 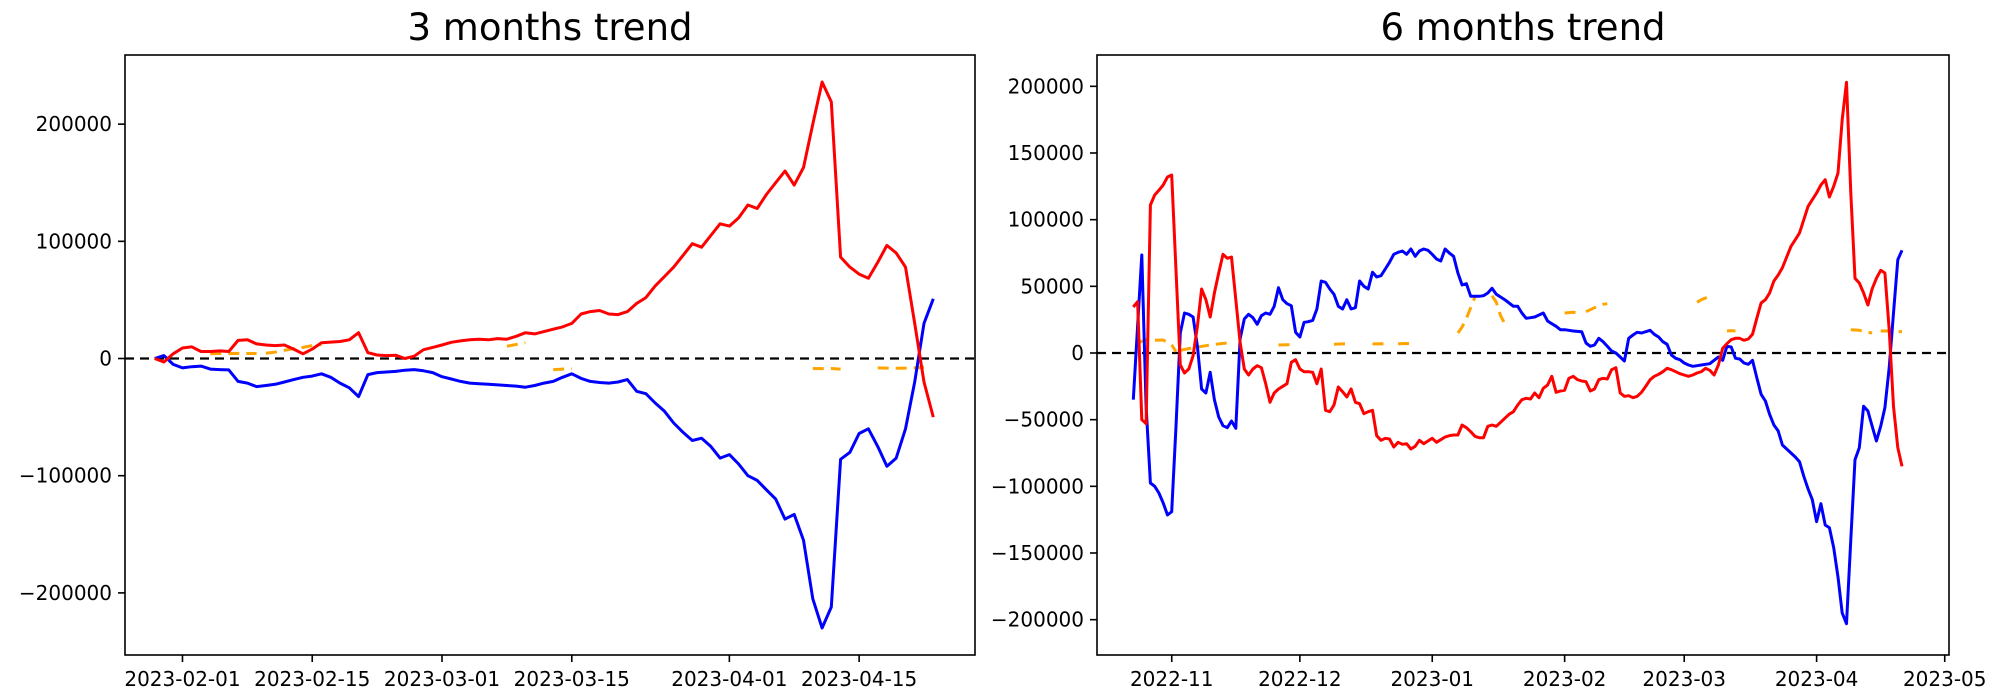 What do you see at coordinates (1684, 679) in the screenshot?
I see `x-tick-label: 2023-03` at bounding box center [1684, 679].